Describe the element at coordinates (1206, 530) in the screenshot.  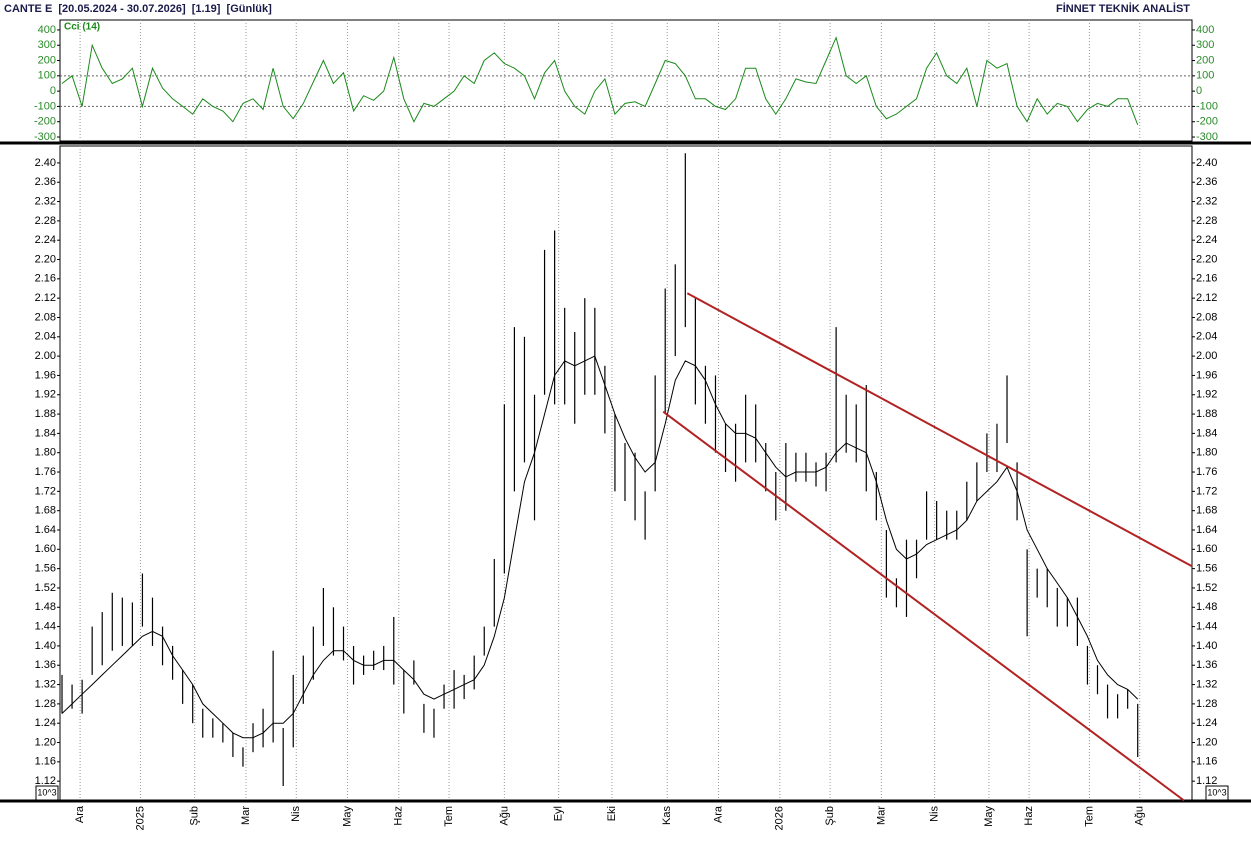
I see `y-tick-label: 1.64` at that location.